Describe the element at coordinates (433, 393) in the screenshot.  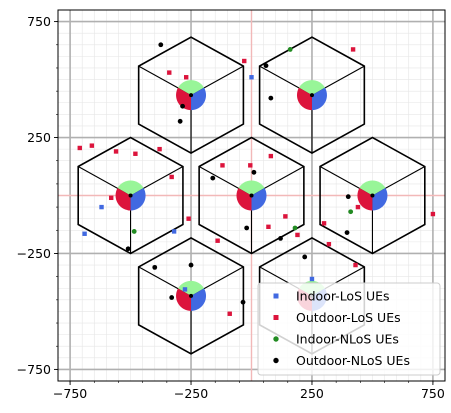
I see `x-tick-label: 750` at that location.